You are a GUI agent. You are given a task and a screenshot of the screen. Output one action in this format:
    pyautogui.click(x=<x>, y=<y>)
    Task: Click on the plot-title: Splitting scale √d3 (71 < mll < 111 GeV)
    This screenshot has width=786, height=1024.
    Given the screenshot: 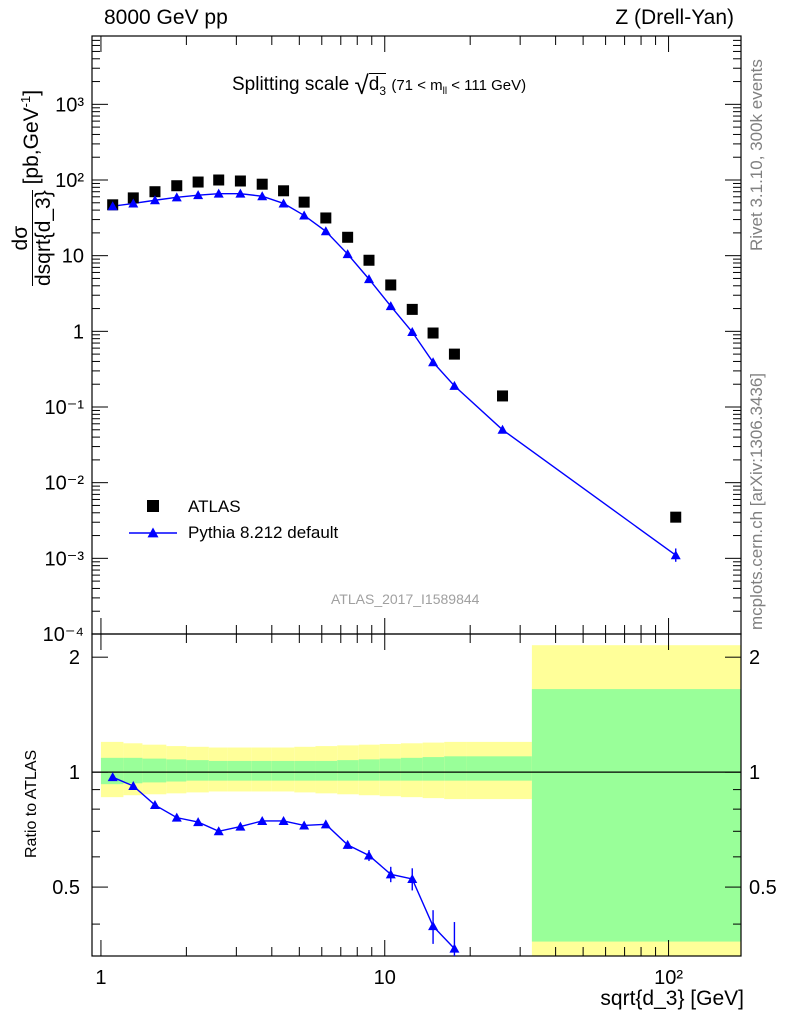 What is the action you would take?
    pyautogui.click(x=379, y=83)
    